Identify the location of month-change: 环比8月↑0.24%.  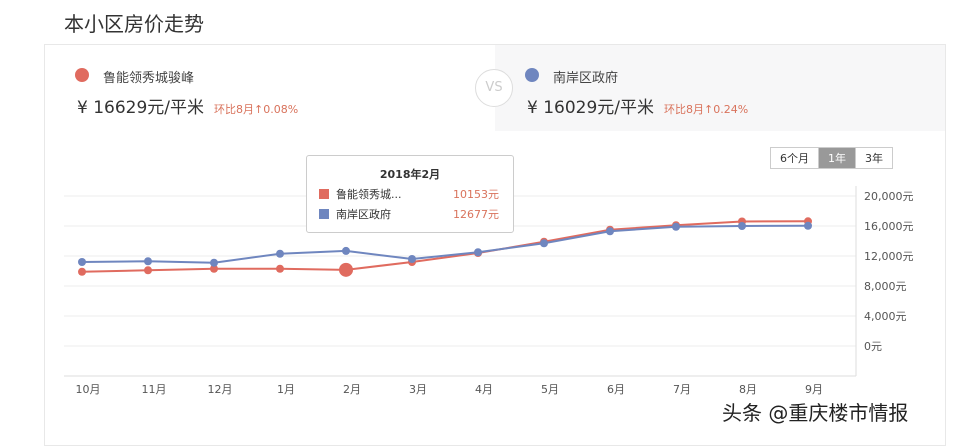
(706, 109).